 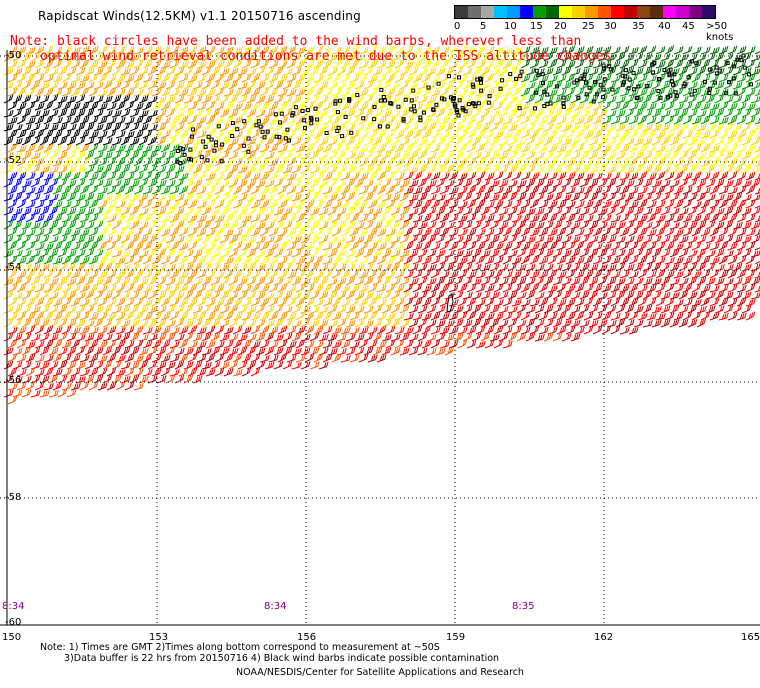 What do you see at coordinates (630, 12) in the screenshot?
I see `legend-swatch` at bounding box center [630, 12].